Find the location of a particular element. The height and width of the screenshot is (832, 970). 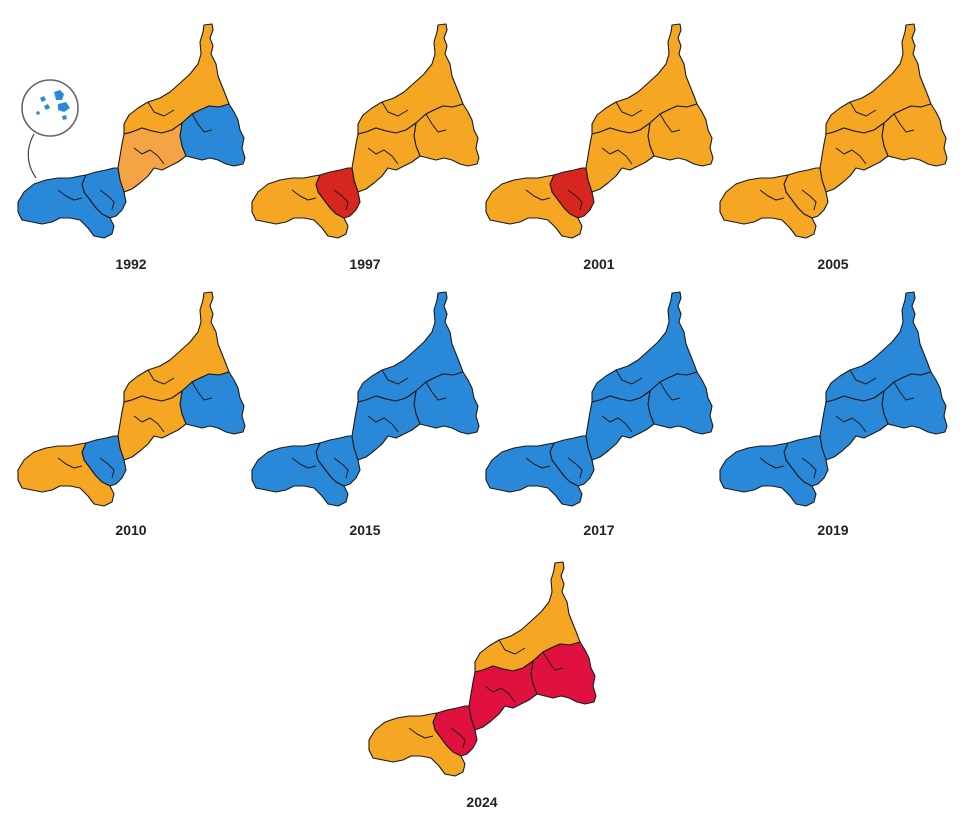

year-label: 2015 is located at coordinates (365, 530).